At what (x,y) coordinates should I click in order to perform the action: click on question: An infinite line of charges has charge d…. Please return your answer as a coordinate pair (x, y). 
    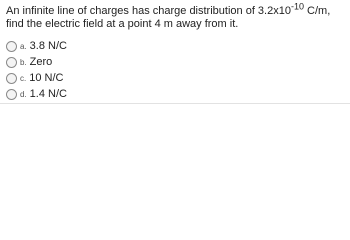
    Looking at the image, I should click on (176, 16).